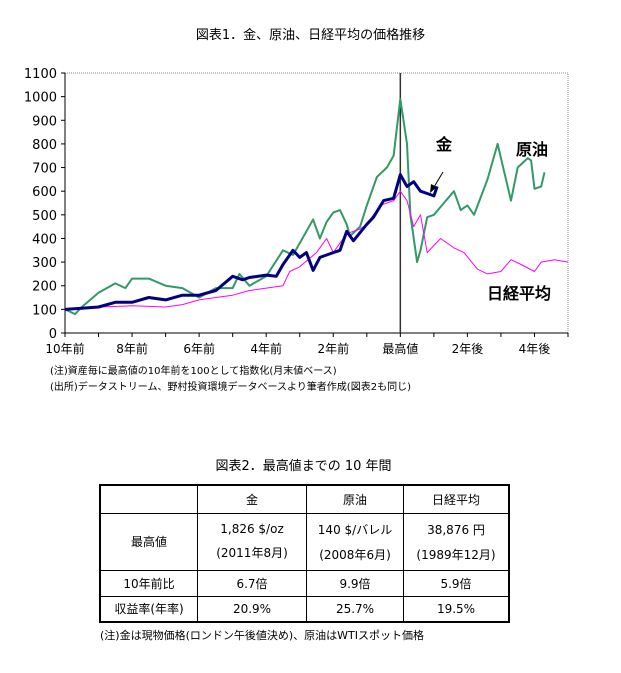  I want to click on table-cell: 19.5%, so click(456, 609).